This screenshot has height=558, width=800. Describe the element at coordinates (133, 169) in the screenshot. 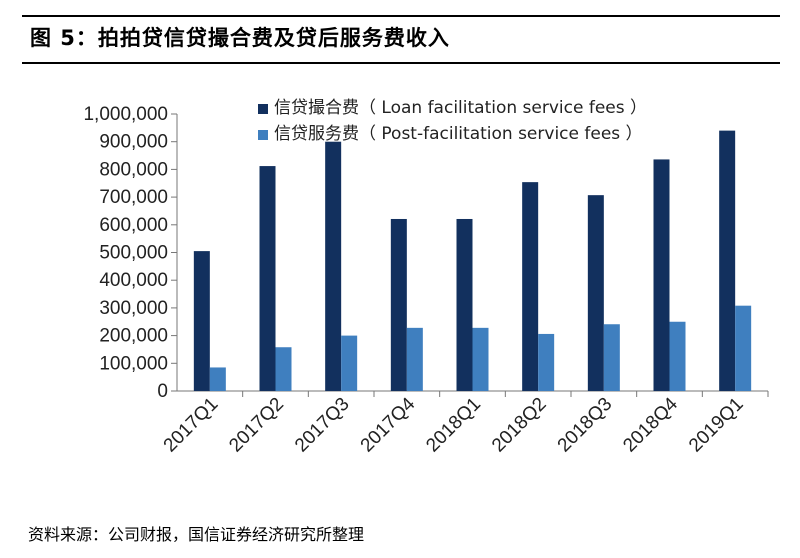

I see `y-tick-label: 800,000` at that location.